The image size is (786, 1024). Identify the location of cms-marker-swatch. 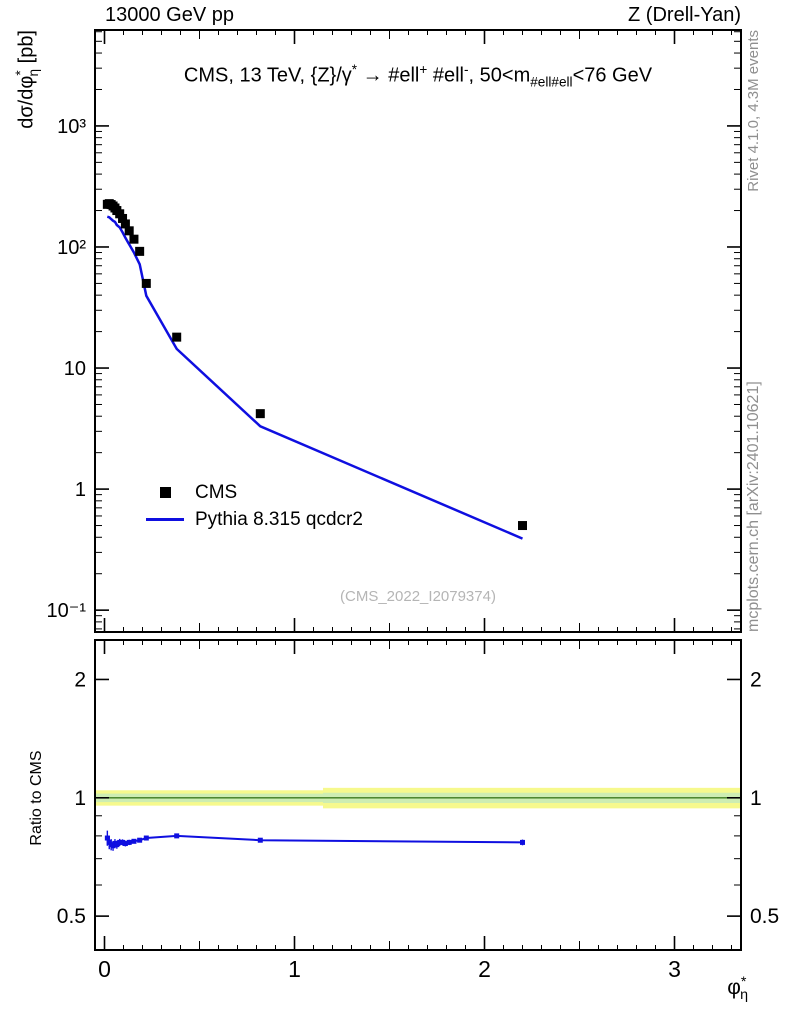
(165, 492).